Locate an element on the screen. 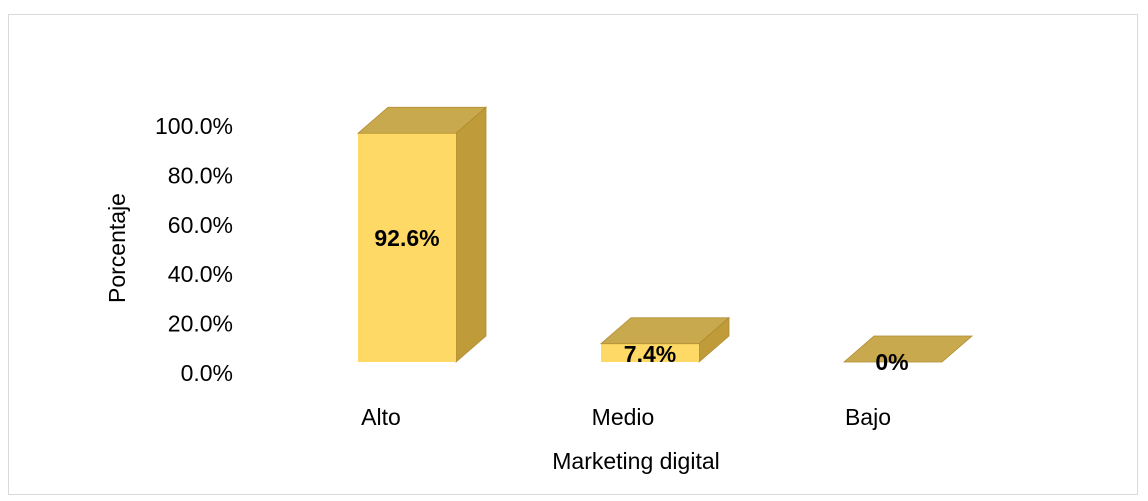 This screenshot has height=501, width=1148. category-labels: Alto Medio Bajo is located at coordinates (626, 417).